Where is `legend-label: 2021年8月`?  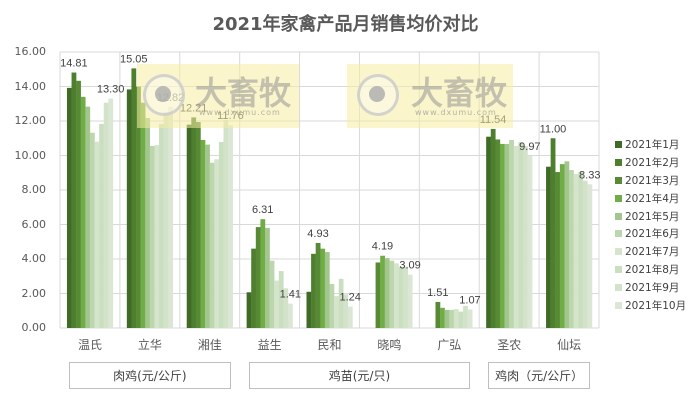
legend-label: 2021年8月 is located at coordinates (652, 269).